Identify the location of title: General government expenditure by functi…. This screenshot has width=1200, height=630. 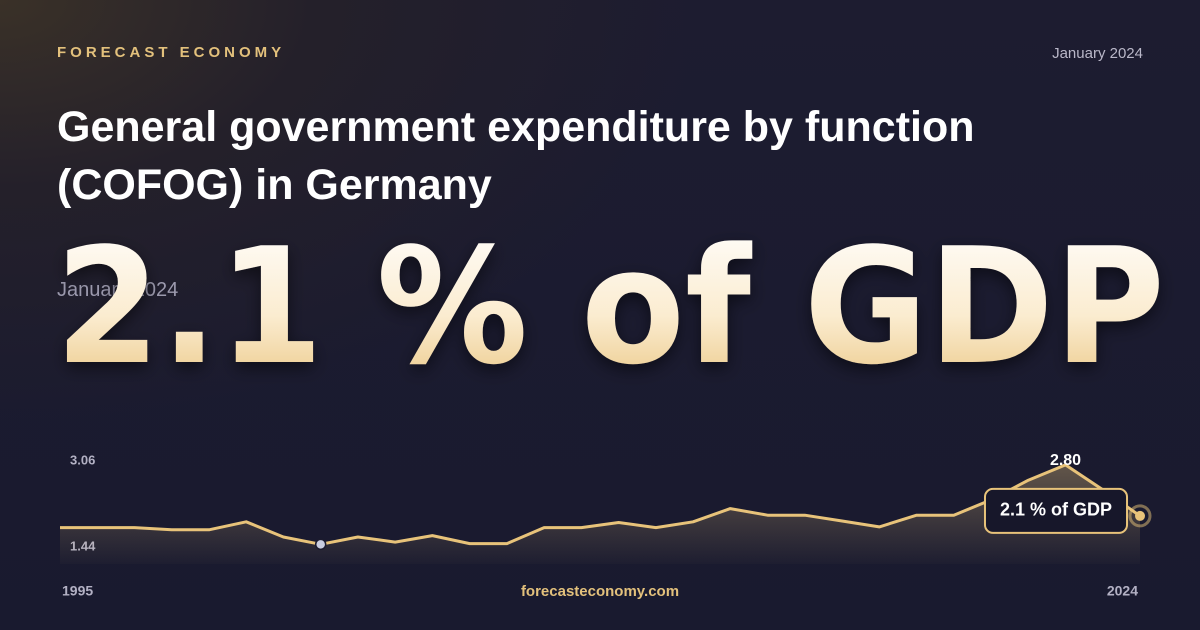
(516, 156).